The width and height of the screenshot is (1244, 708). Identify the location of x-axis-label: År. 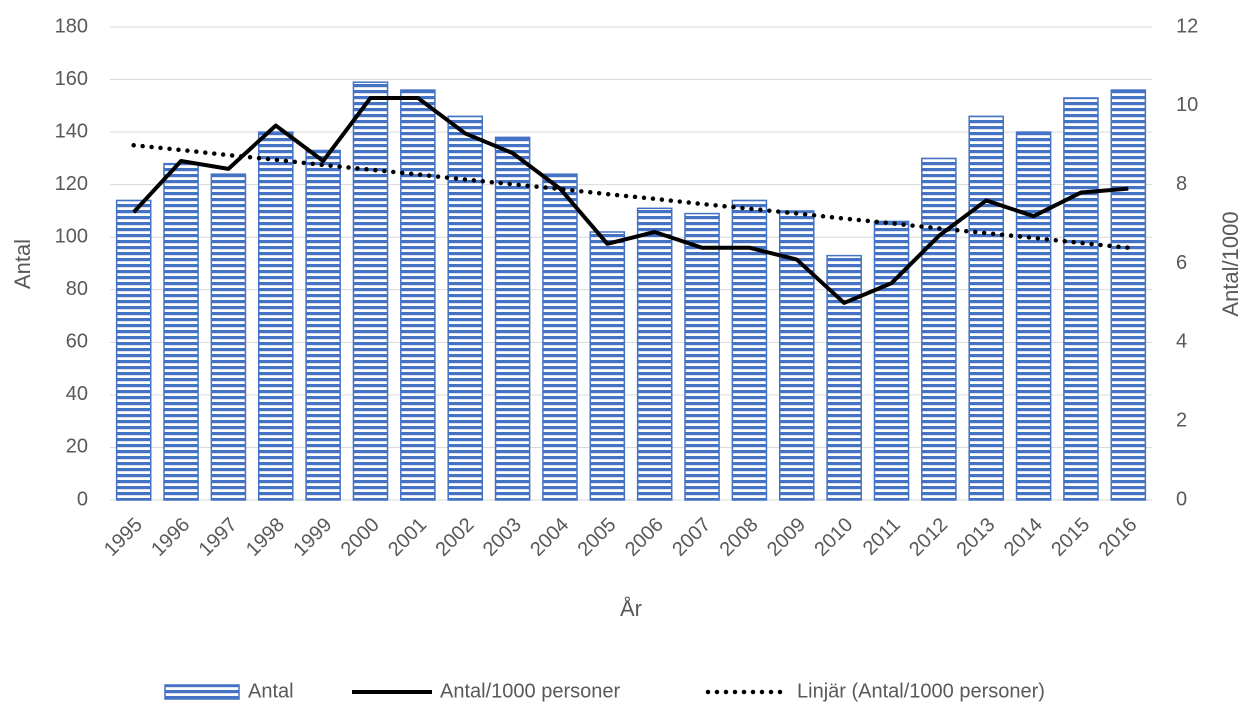
(631, 608).